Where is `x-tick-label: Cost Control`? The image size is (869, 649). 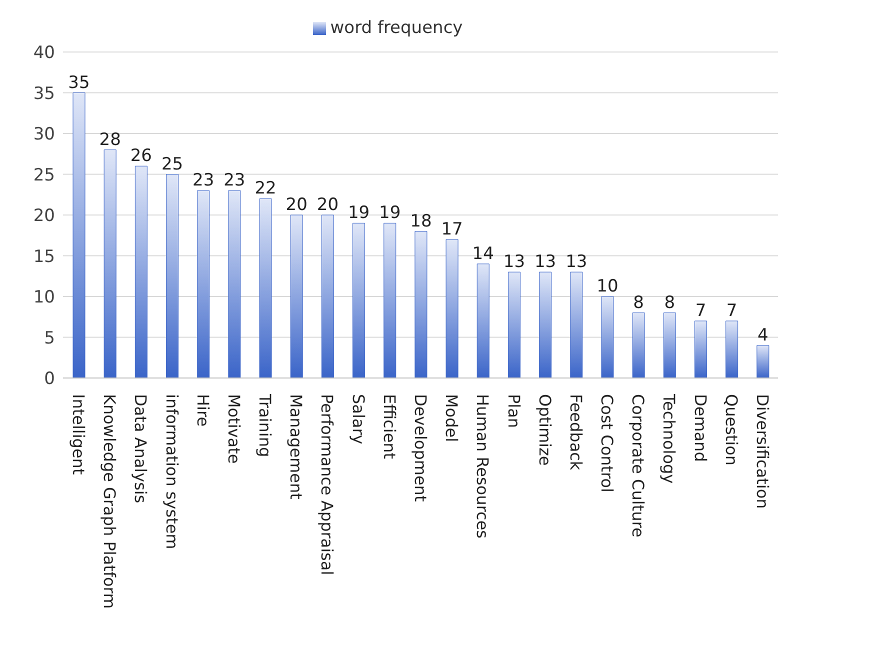
x-tick-label: Cost Control is located at coordinates (607, 443).